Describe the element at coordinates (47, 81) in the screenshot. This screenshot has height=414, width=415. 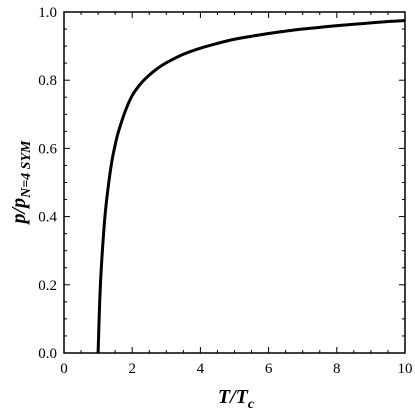
I see `y-tick-label: 0.8` at that location.